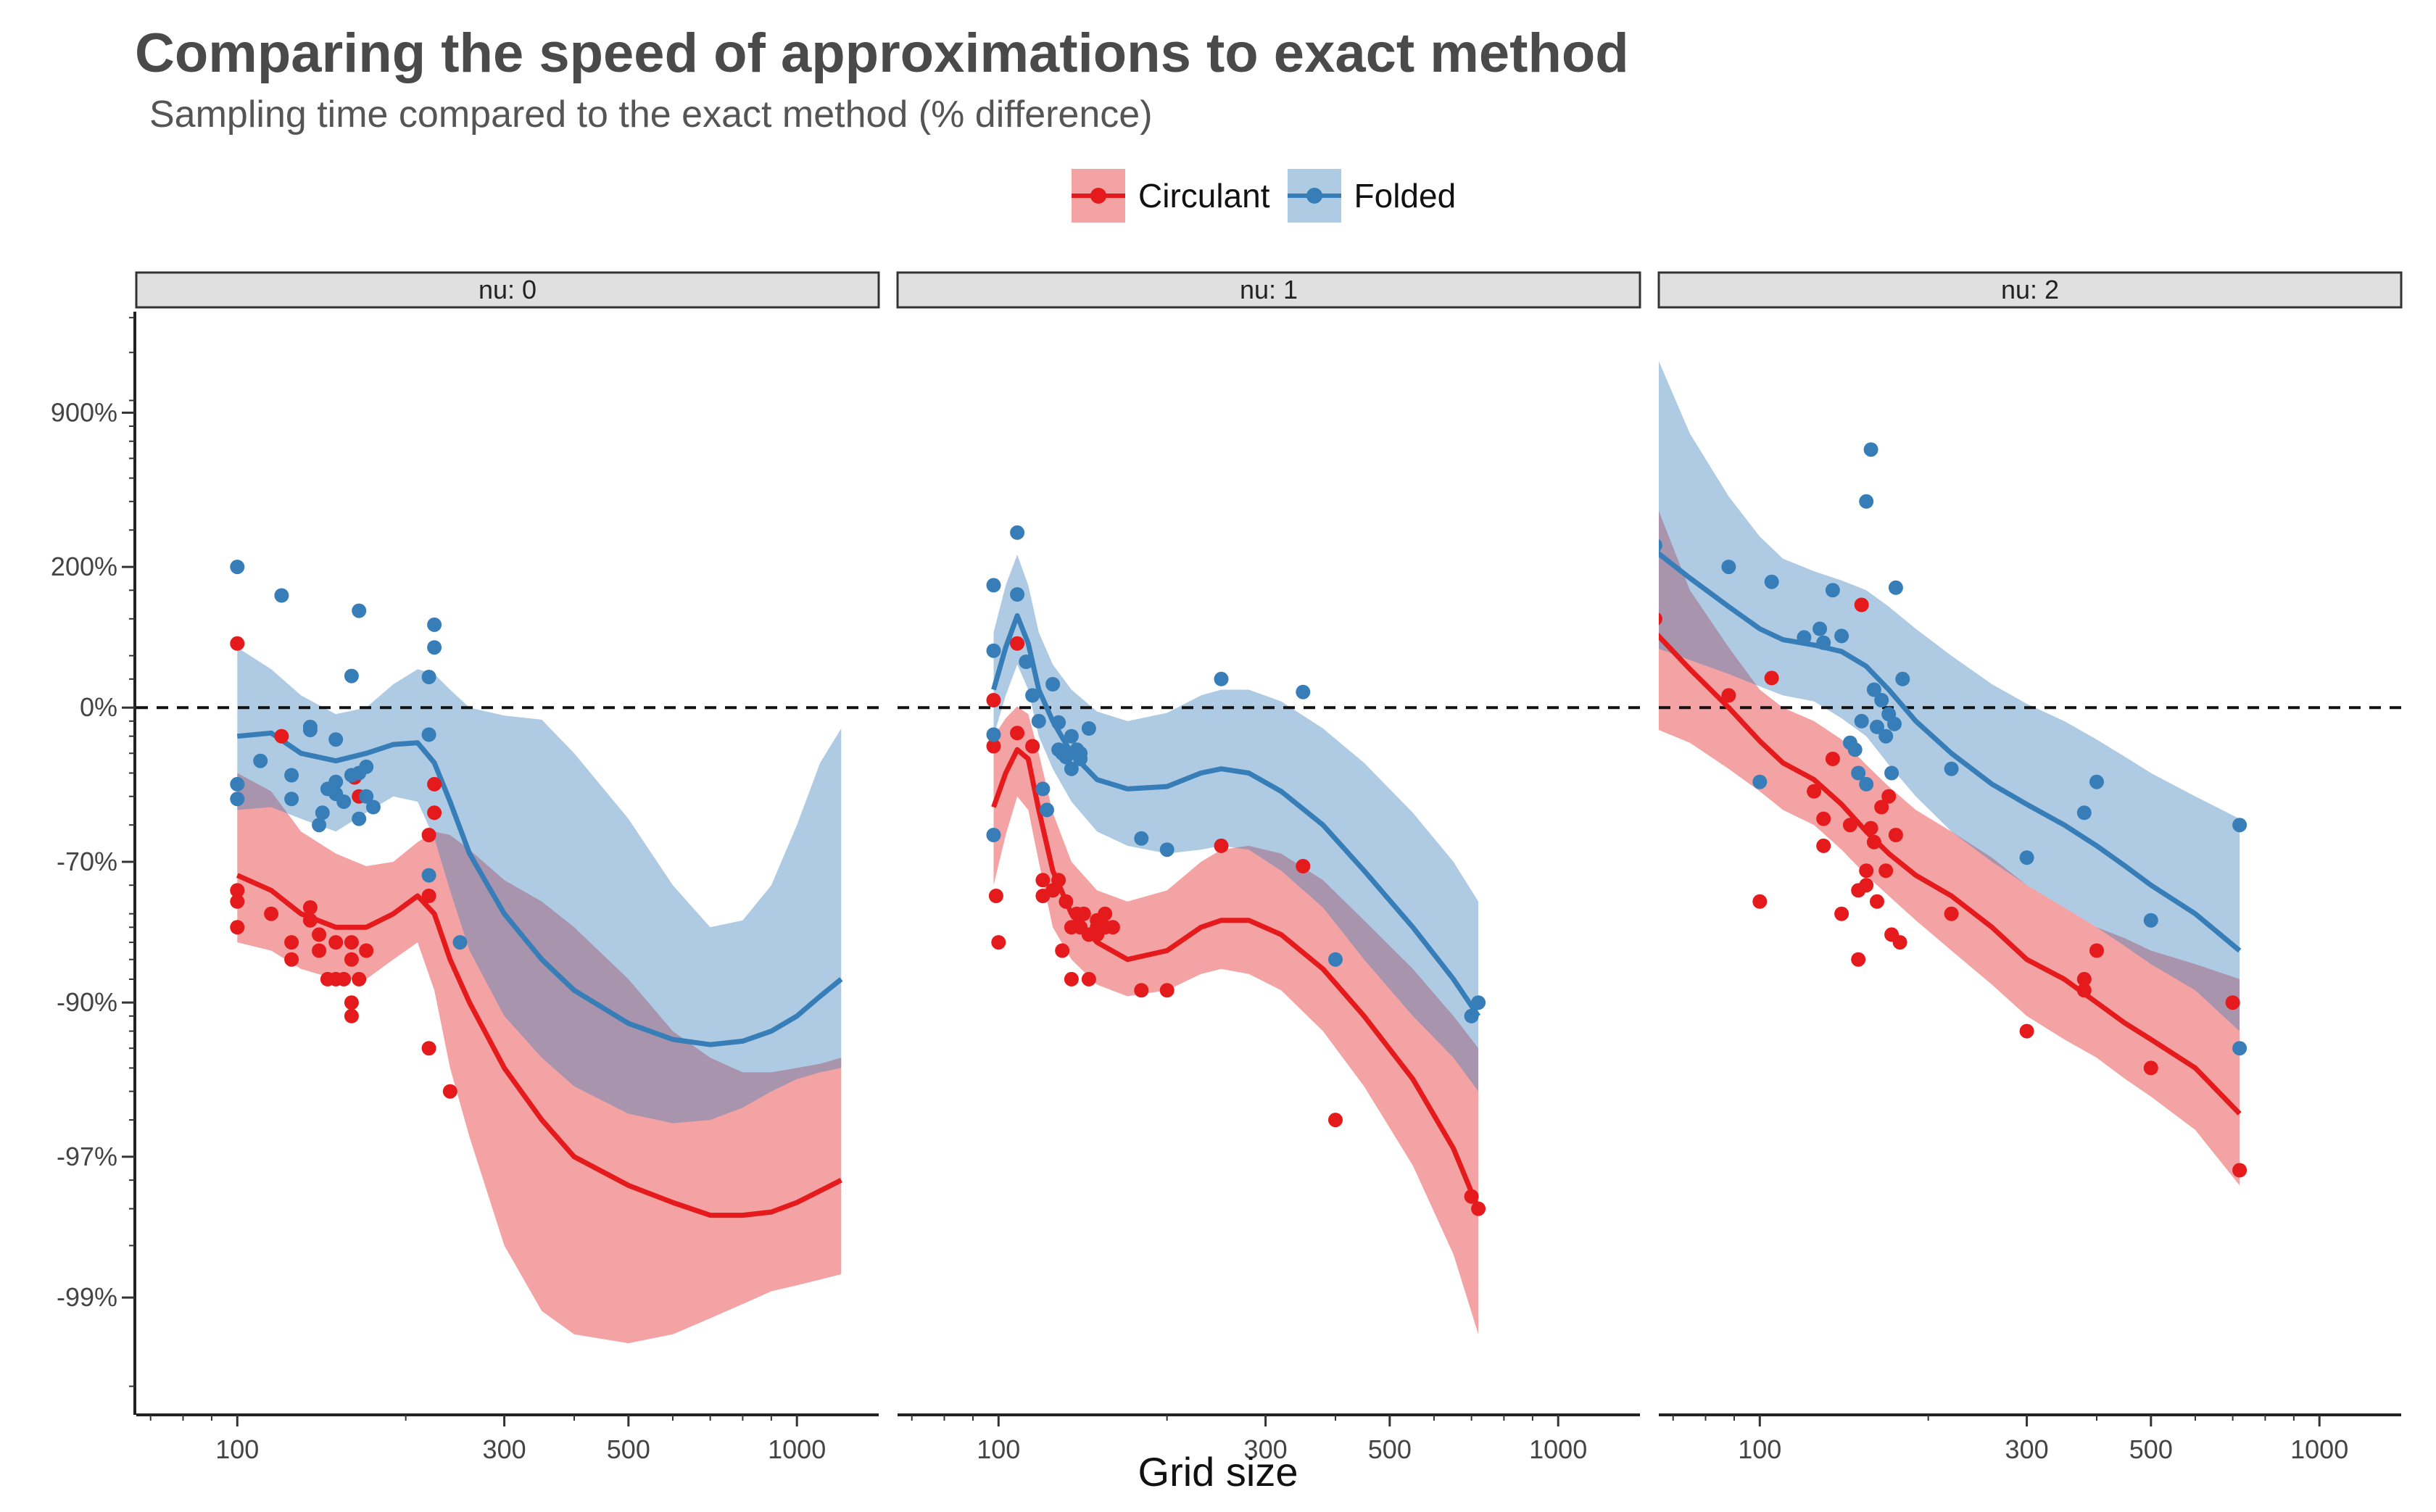  What do you see at coordinates (1218, 1472) in the screenshot?
I see `x-axis-label: Grid size` at bounding box center [1218, 1472].